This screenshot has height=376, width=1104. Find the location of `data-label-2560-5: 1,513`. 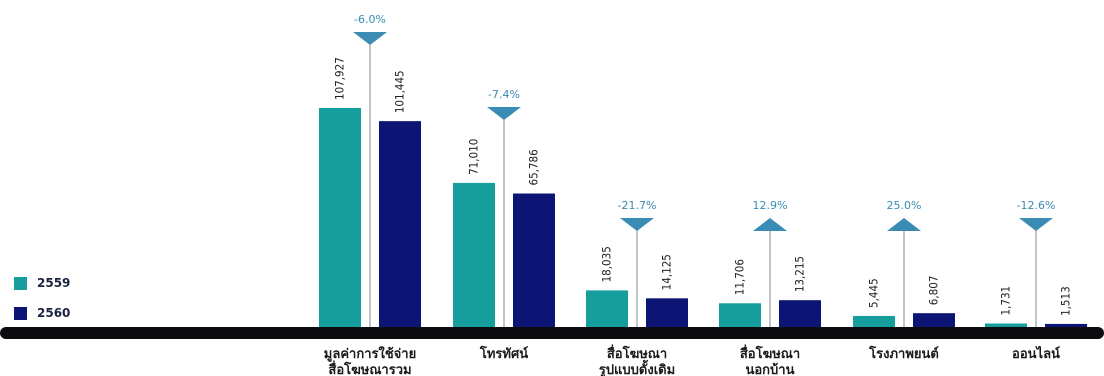

data-label-2560-5: 1,513 is located at coordinates (1066, 301).